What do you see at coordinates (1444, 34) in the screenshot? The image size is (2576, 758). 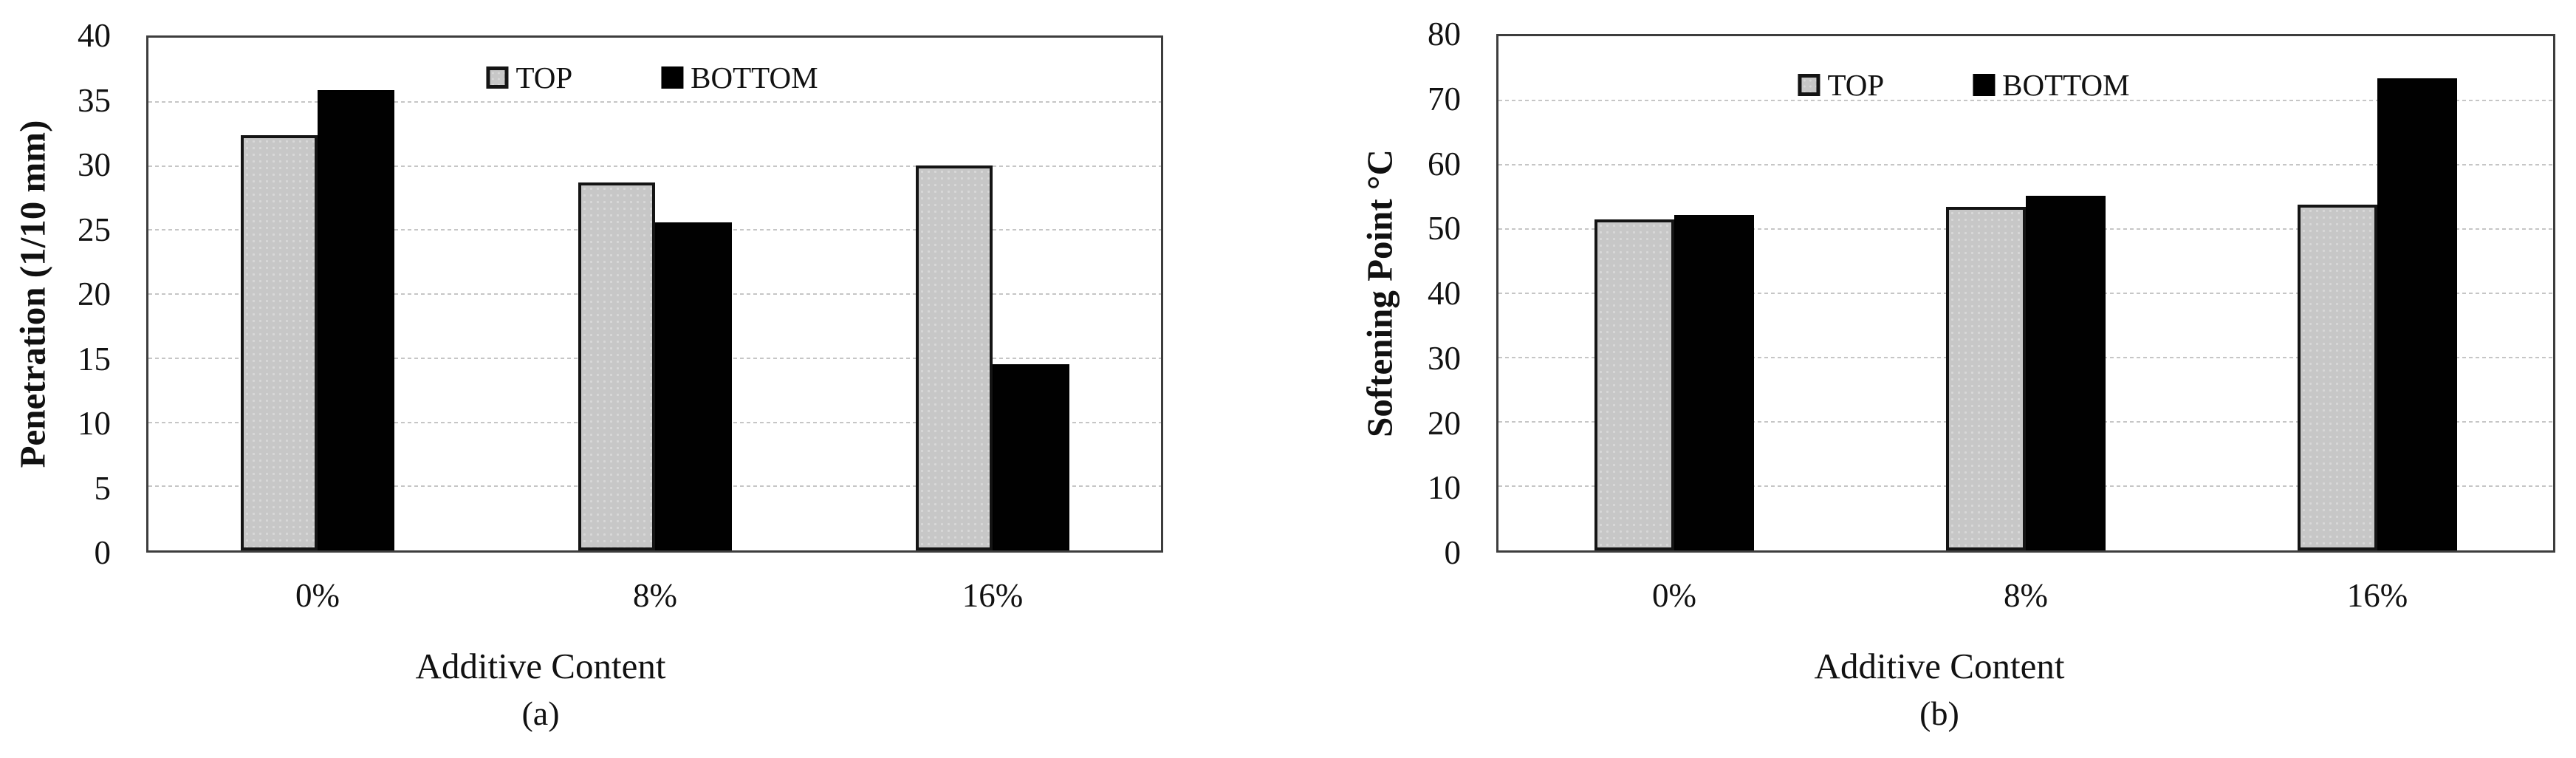 I see `y-tick-label: 80` at bounding box center [1444, 34].